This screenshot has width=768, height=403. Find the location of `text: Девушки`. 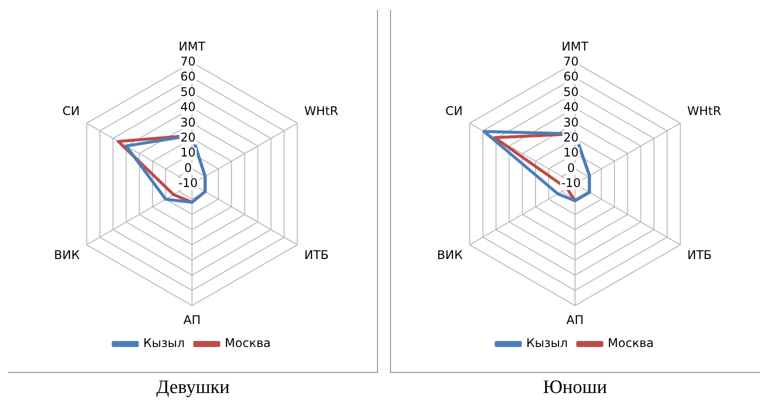

text: Девушки is located at coordinates (193, 388).